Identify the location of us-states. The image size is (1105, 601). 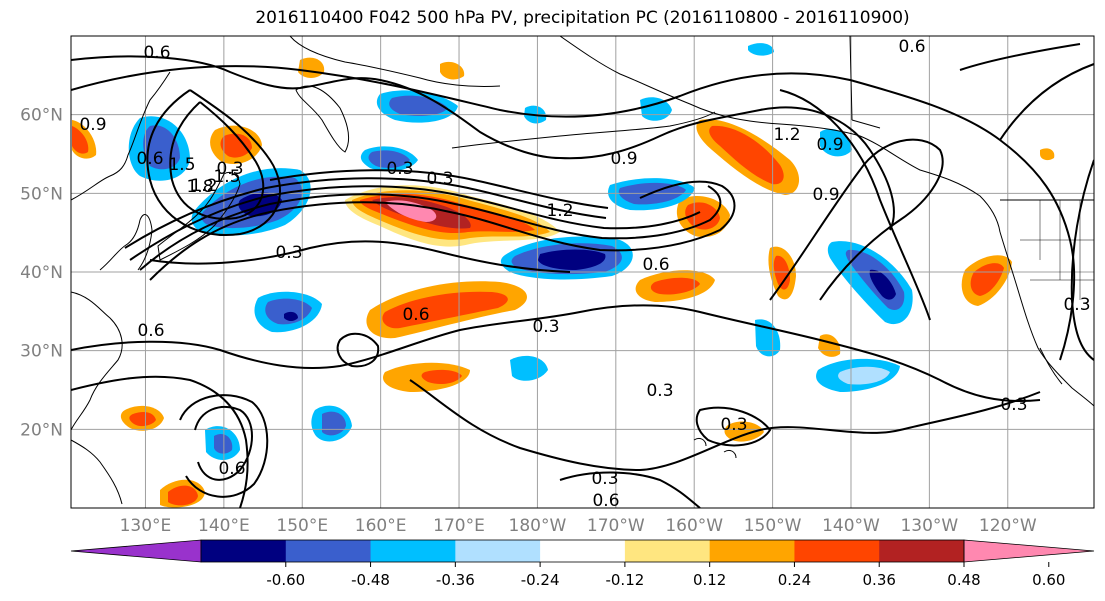
(1057, 250).